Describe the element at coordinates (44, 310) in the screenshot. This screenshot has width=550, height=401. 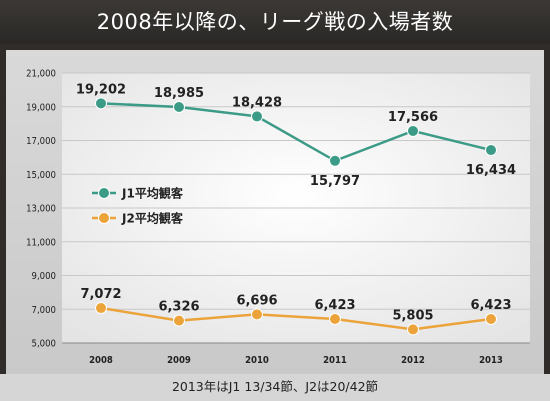
I see `y-tick-label: 7,000` at that location.